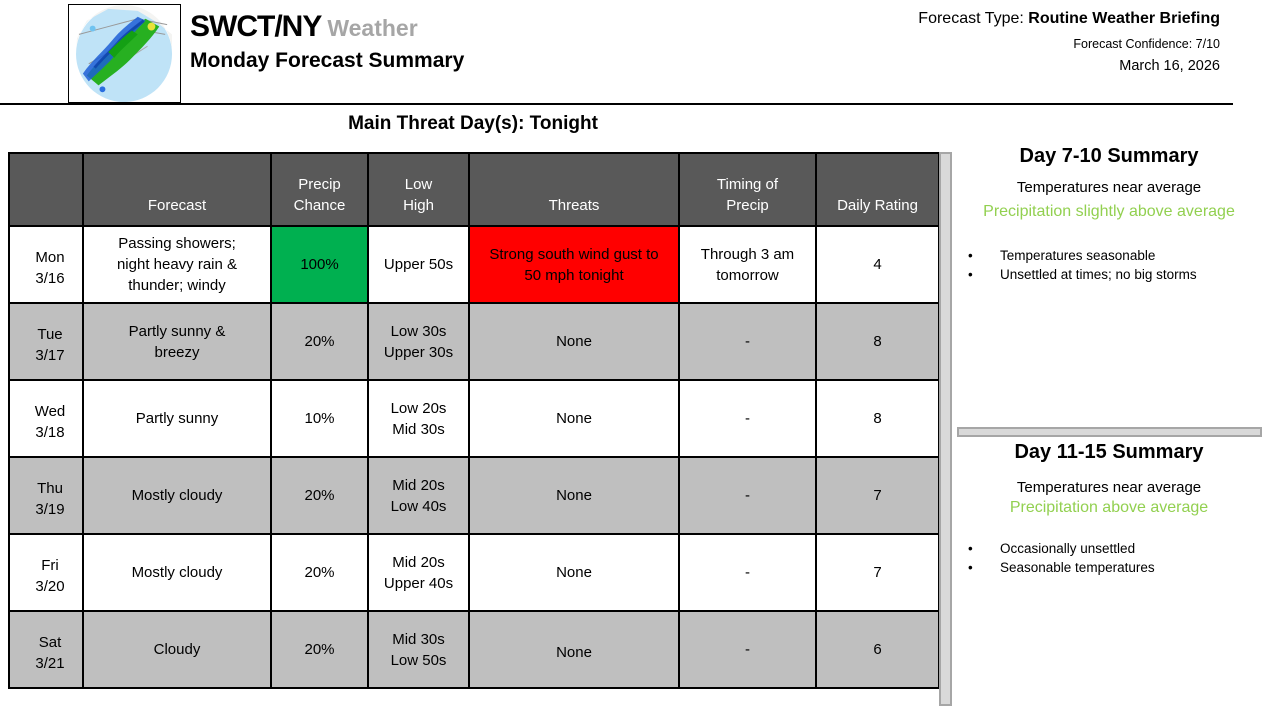 Image resolution: width=1268 pixels, height=716 pixels. I want to click on summary-precip-line: Precipitation above average, so click(1109, 507).